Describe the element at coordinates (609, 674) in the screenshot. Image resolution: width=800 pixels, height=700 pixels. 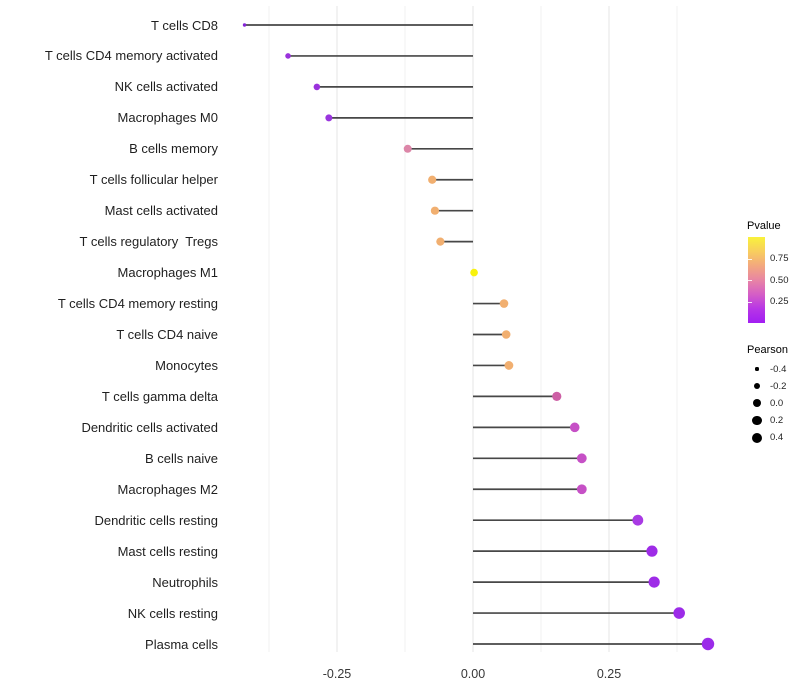
I see `x-axis-tick-label: 0.25` at that location.